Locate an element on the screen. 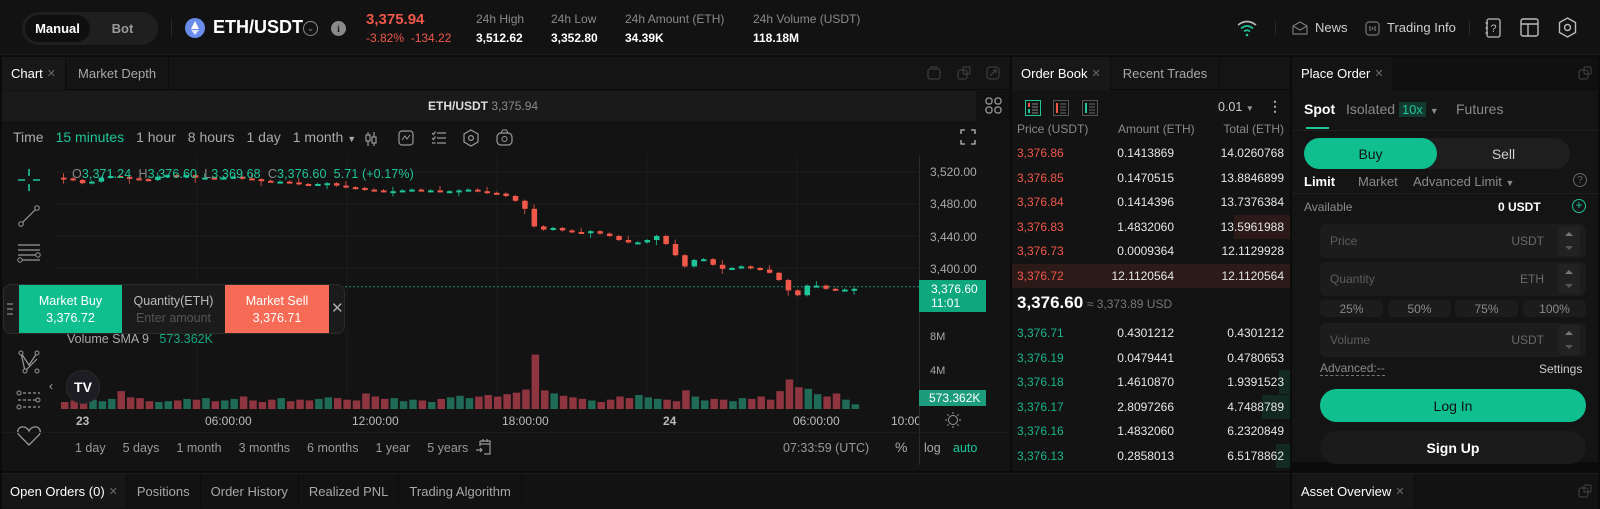 The height and width of the screenshot is (509, 1600). view-both-icon is located at coordinates (1033, 108).